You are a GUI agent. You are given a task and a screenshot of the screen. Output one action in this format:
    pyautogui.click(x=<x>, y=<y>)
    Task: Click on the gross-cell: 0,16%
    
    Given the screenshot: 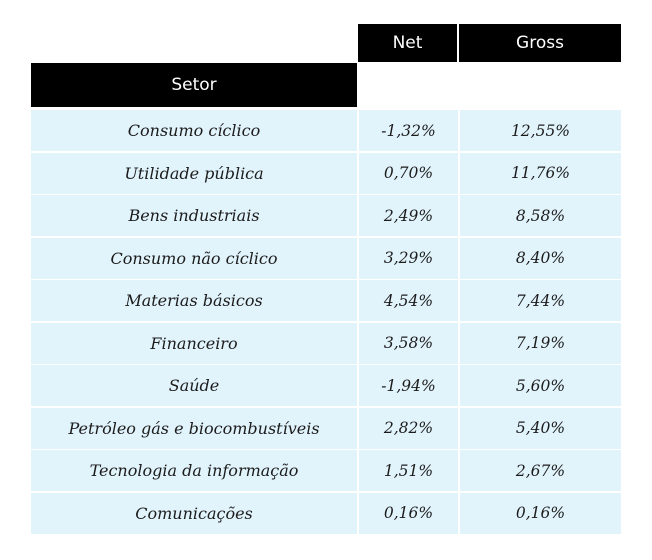 What is the action you would take?
    pyautogui.click(x=540, y=513)
    